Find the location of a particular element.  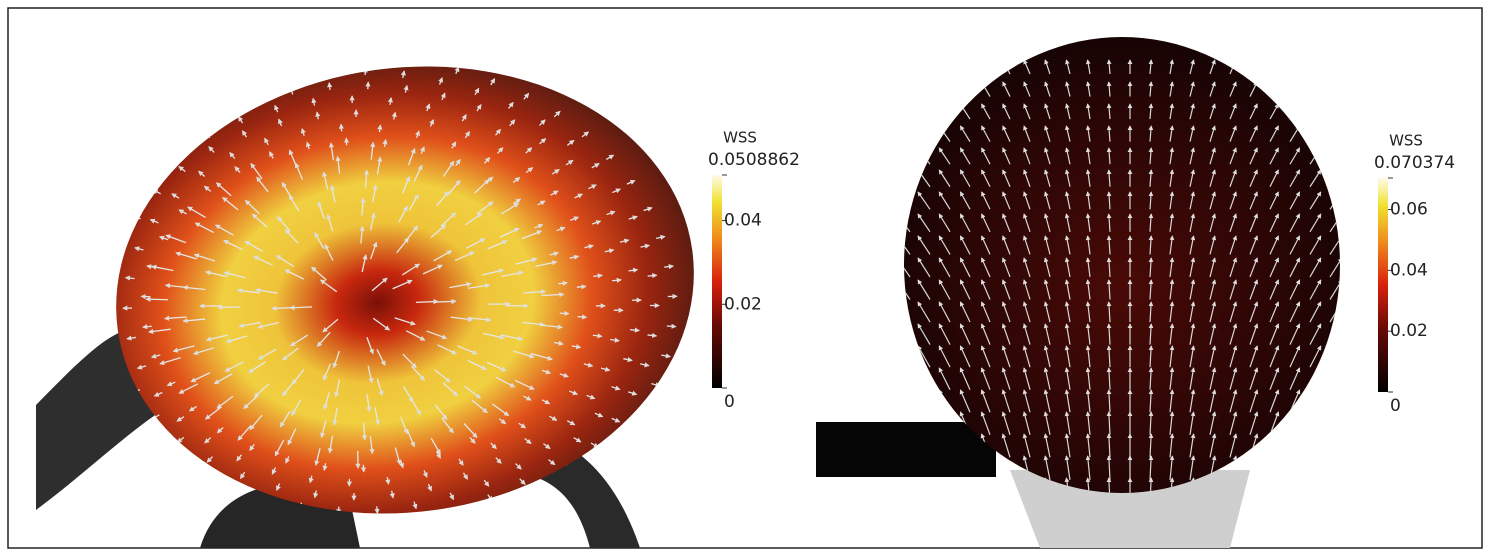

colorbar-title: WSS is located at coordinates (1406, 141).